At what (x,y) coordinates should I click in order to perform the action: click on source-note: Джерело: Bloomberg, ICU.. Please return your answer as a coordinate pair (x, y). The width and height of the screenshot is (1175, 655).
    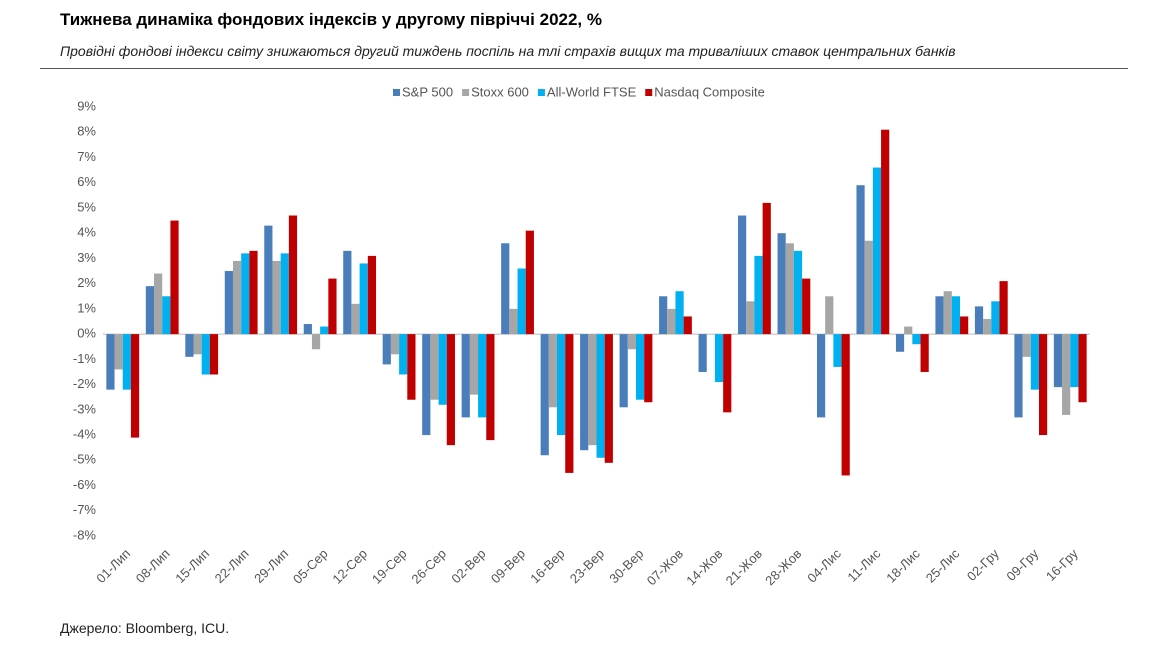
    Looking at the image, I should click on (145, 628).